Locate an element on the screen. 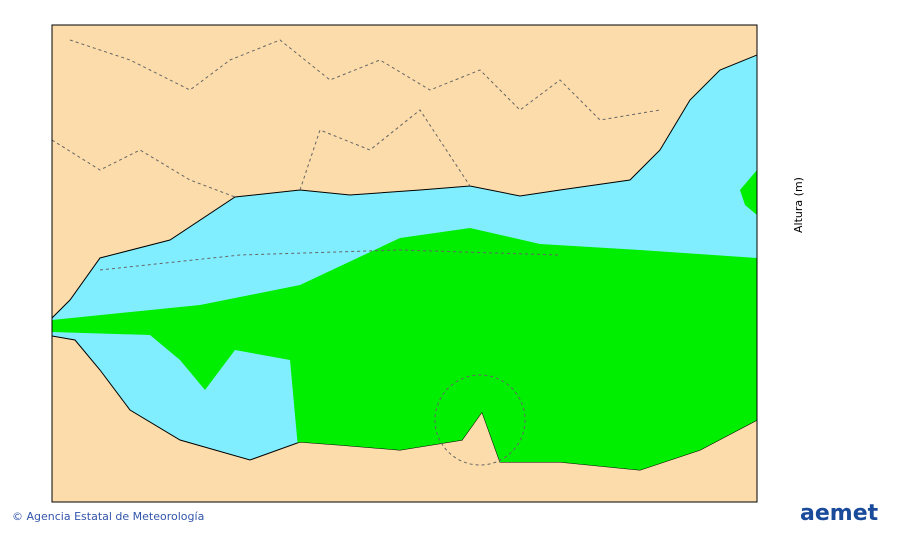  logo: aemet is located at coordinates (839, 513).